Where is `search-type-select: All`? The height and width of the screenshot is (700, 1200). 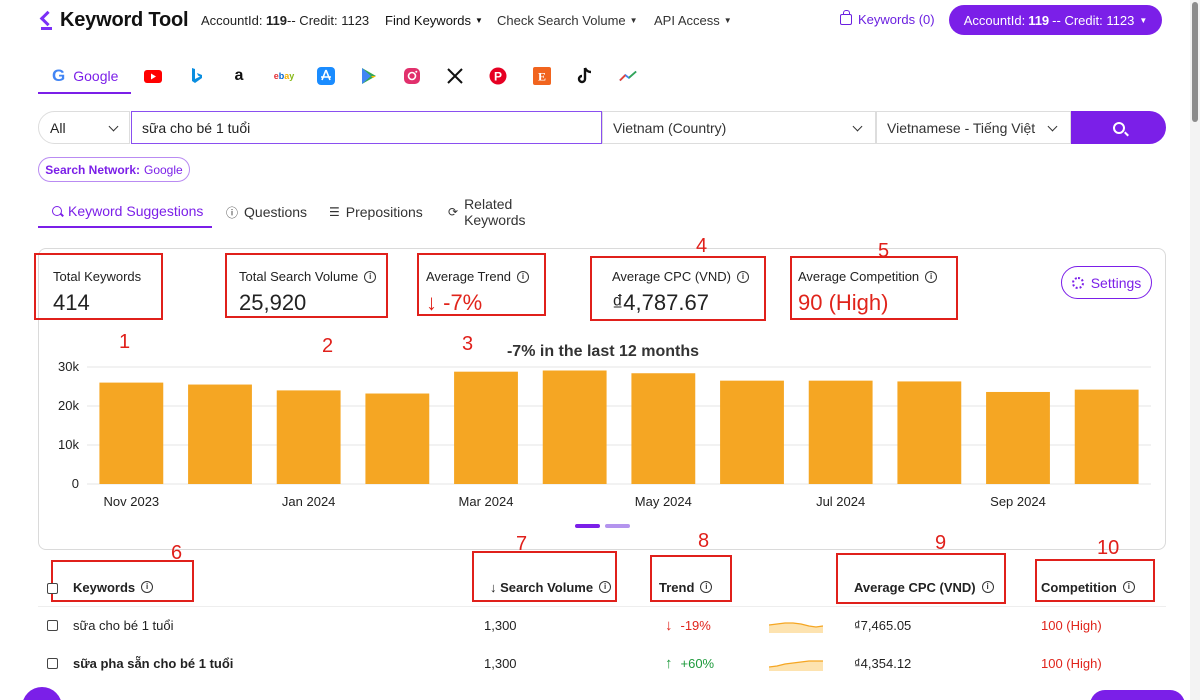
search-type-select: All is located at coordinates (84, 127).